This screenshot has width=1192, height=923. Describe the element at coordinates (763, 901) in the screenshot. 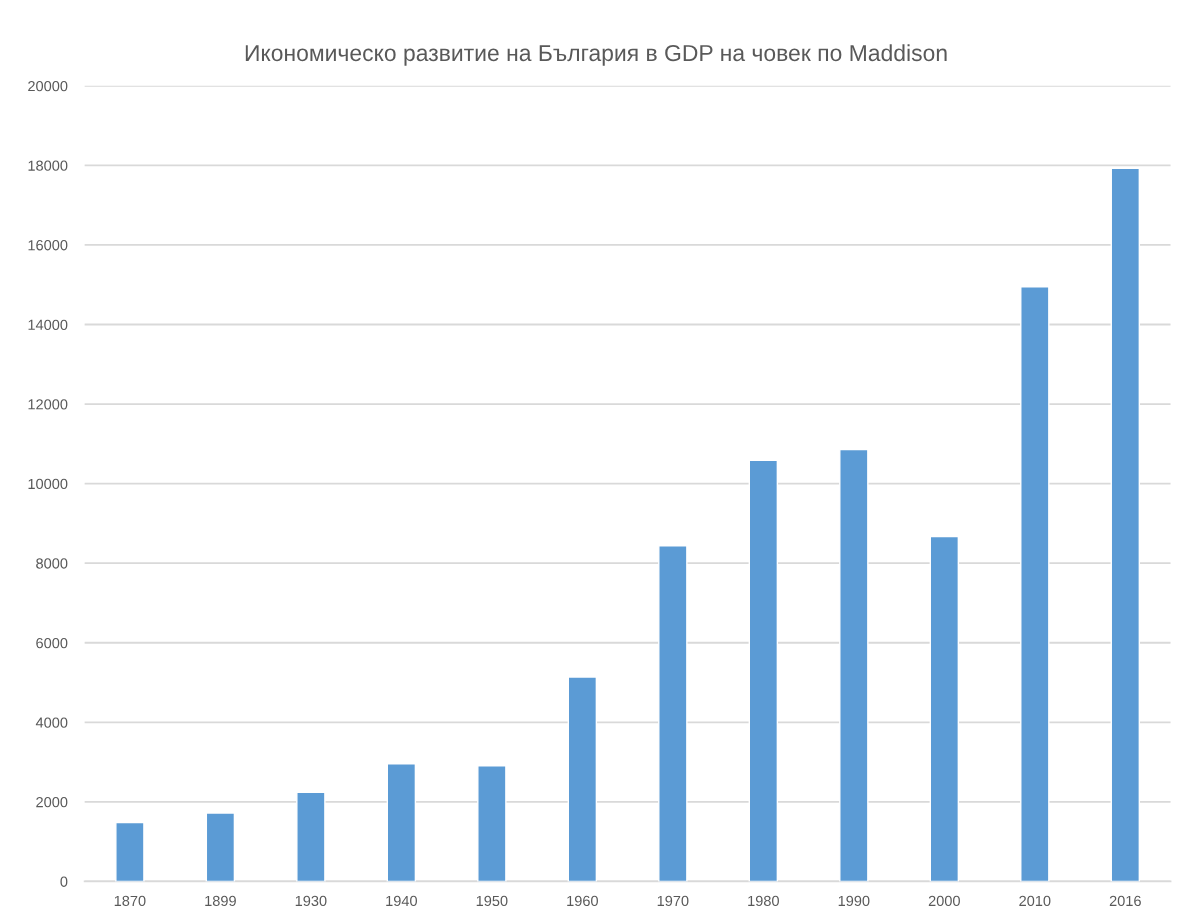

I see `x-tick-label: 1980` at that location.